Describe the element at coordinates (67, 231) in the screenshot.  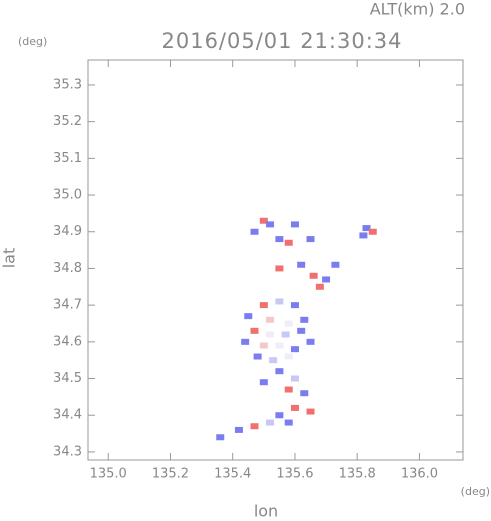
I see `y-tick-label: 34.9` at that location.